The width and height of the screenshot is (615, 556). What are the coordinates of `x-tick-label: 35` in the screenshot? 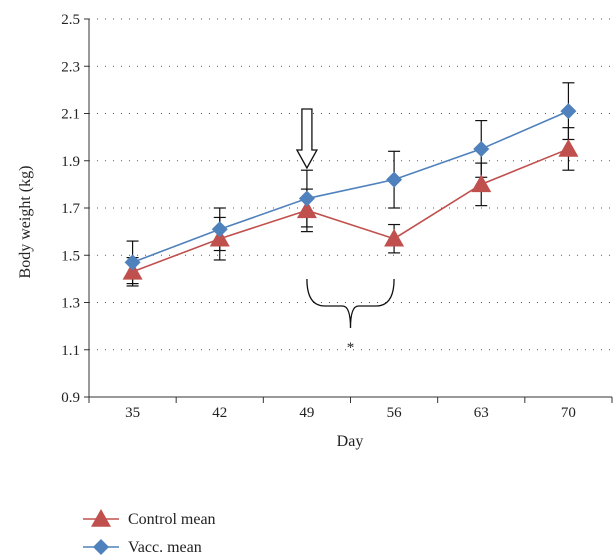 It's located at (132, 413).